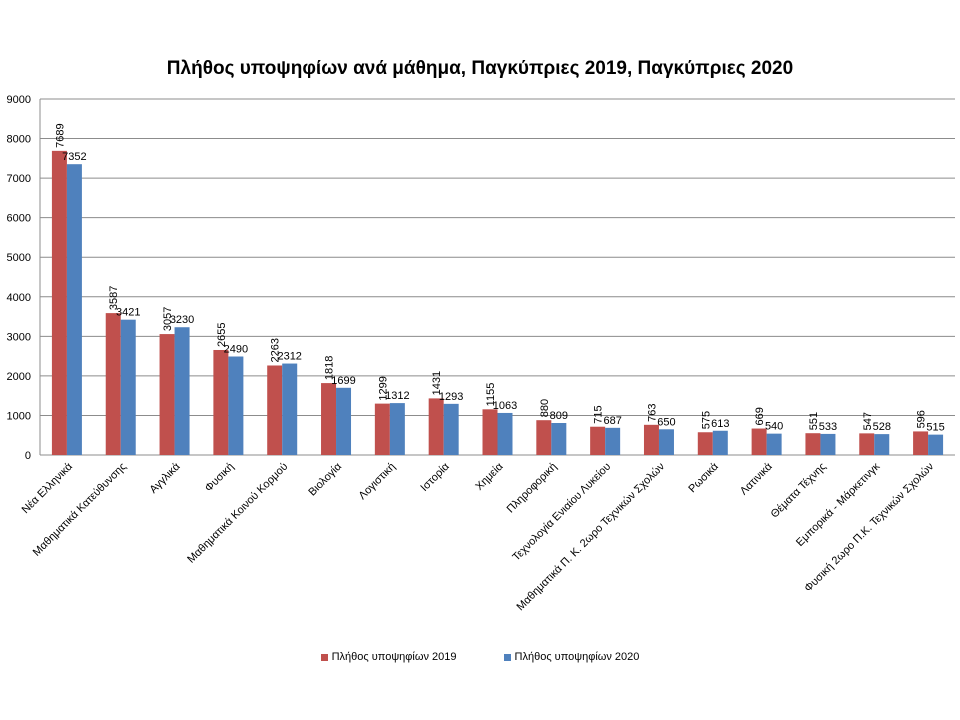  Describe the element at coordinates (505, 406) in the screenshot. I see `data-label-2020: 1063` at that location.